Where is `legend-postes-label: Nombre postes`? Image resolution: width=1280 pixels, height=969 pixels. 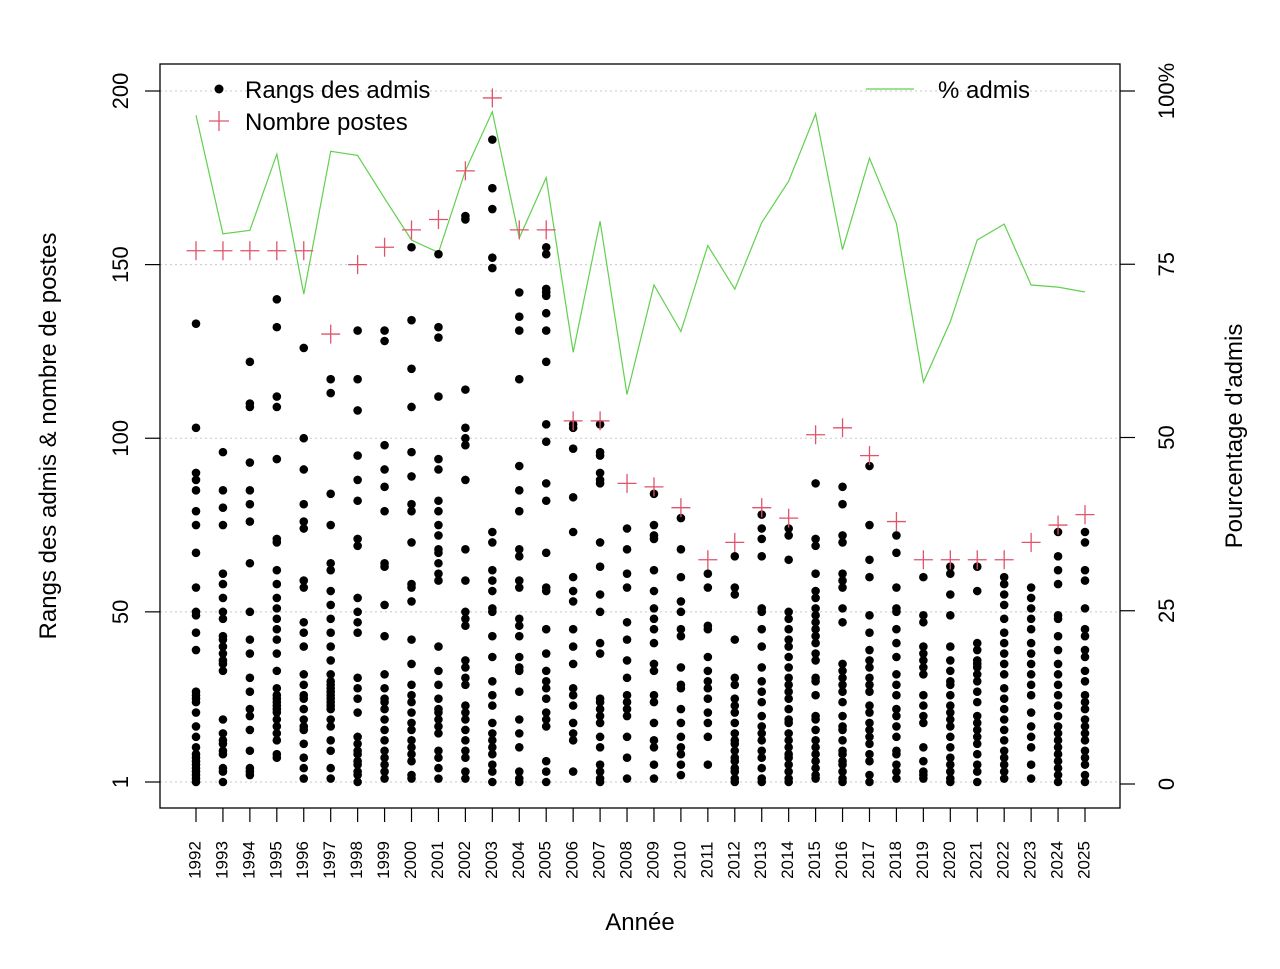 legend-postes-label: Nombre postes is located at coordinates (326, 122).